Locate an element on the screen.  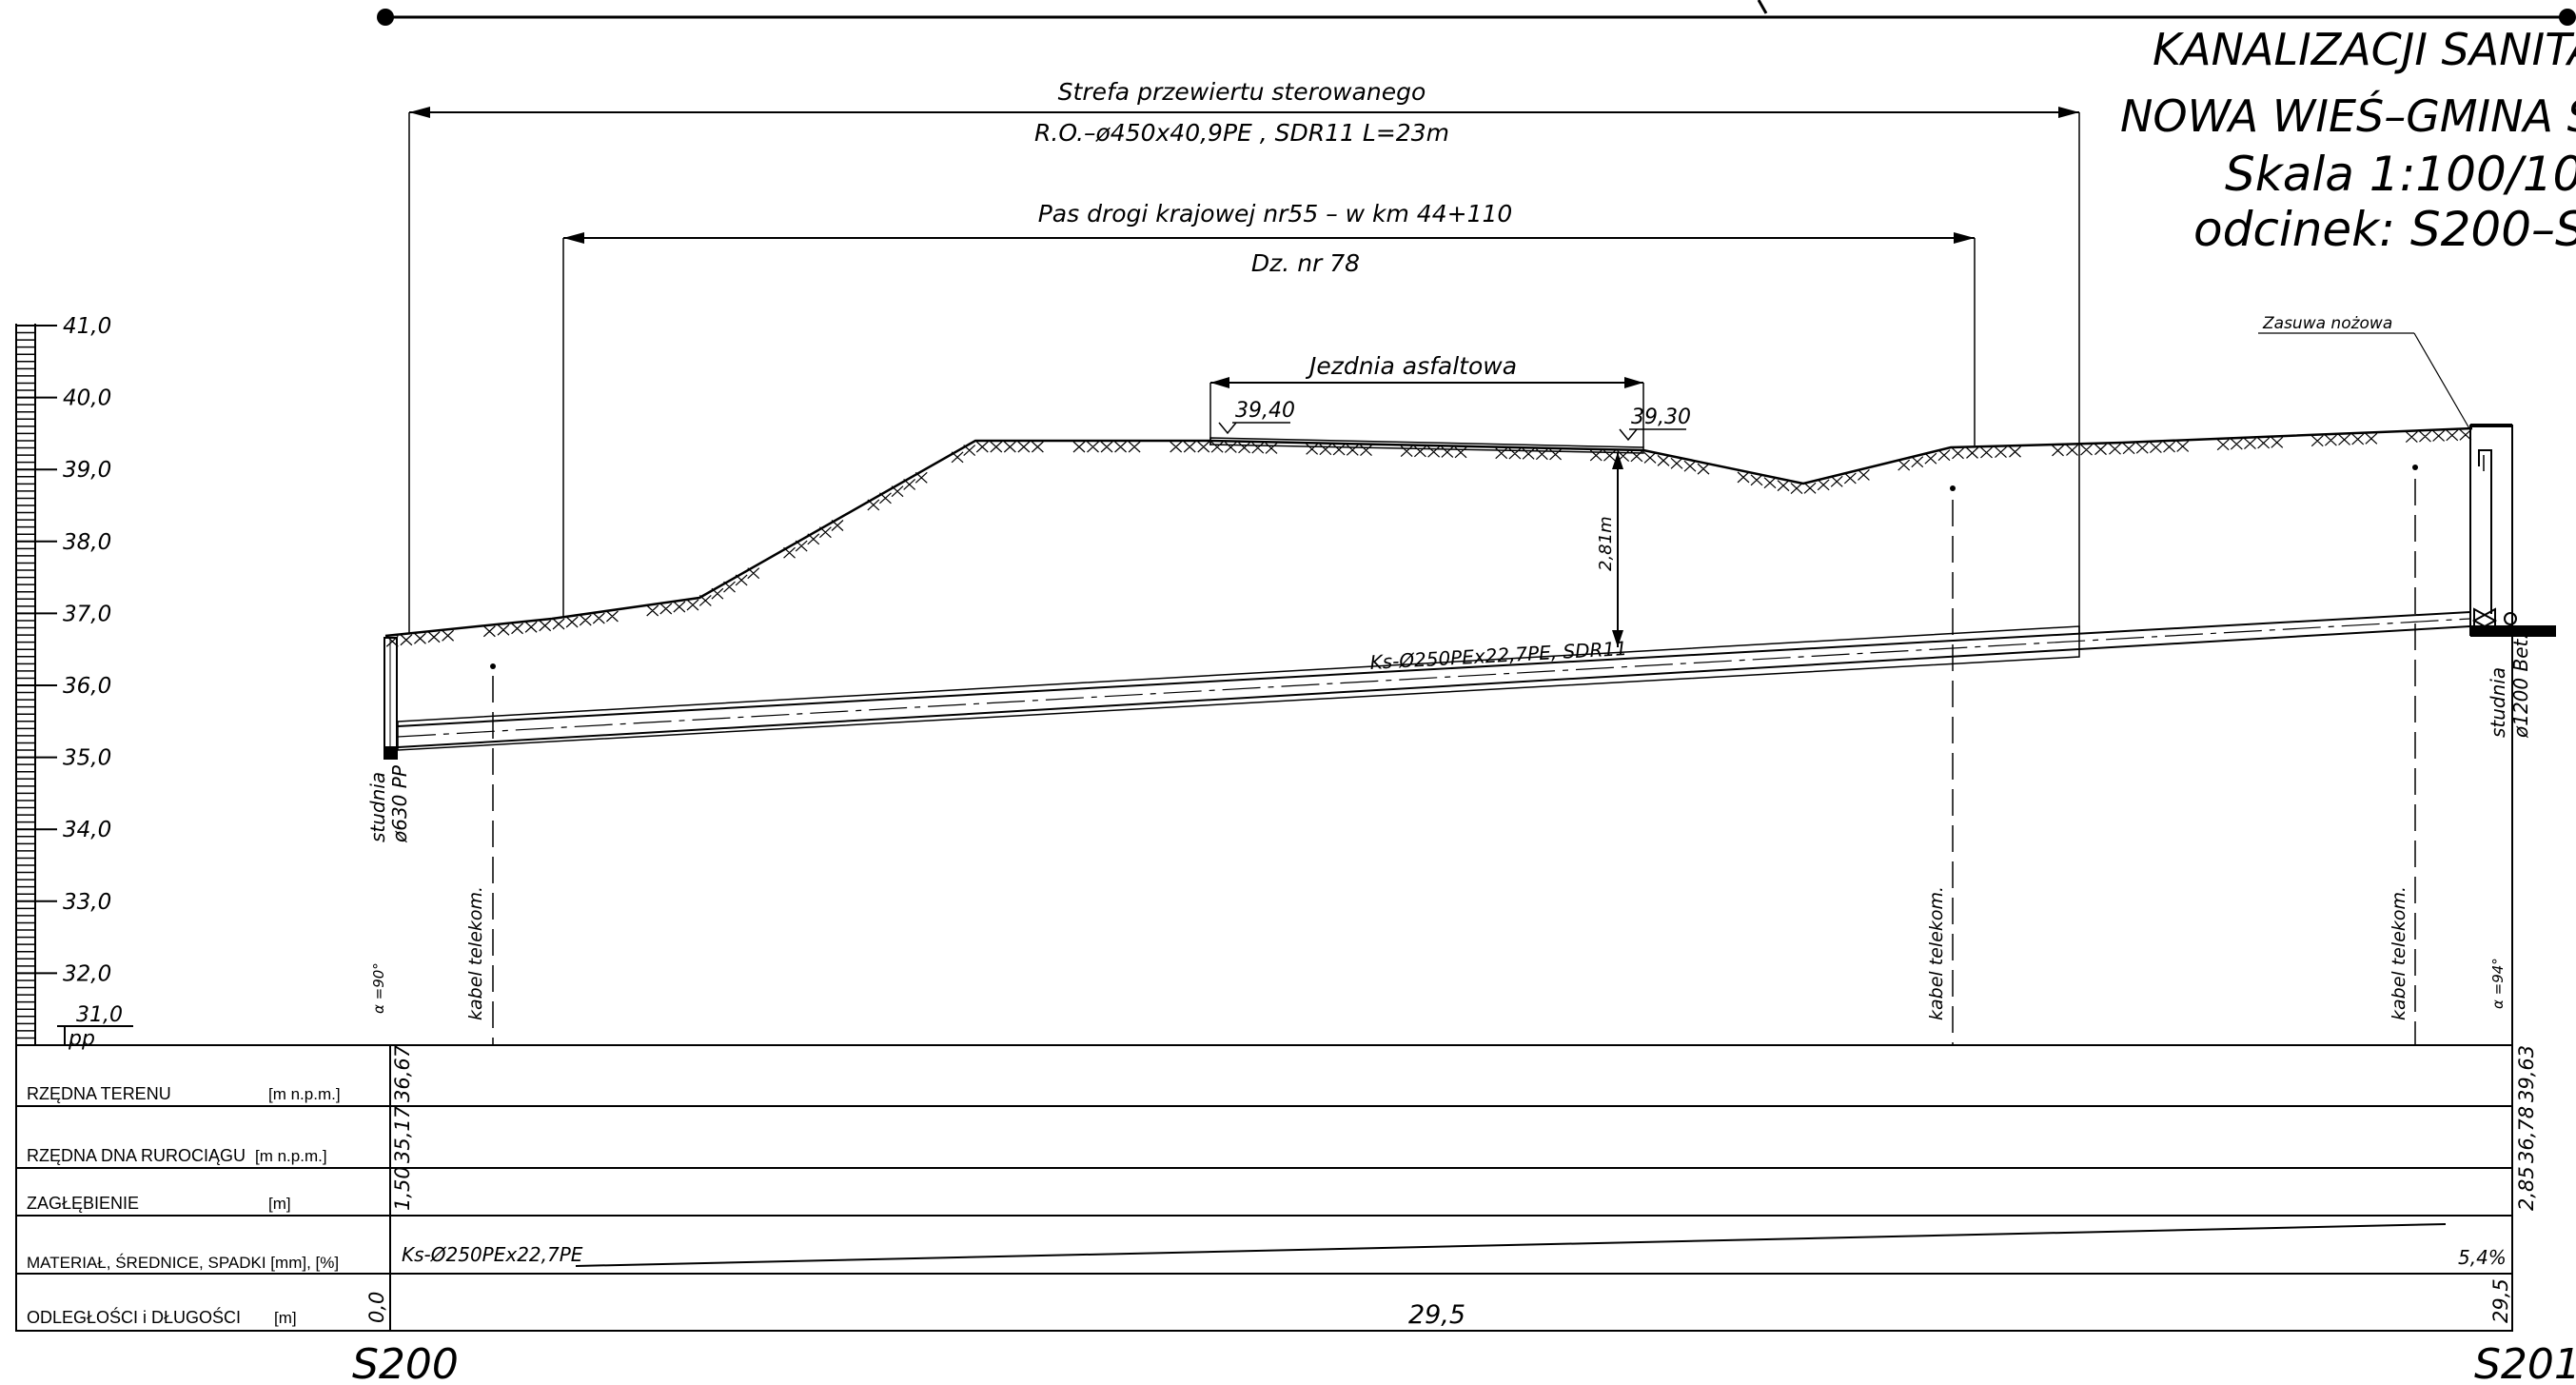
scale-tick-label: 35,0 is located at coordinates (87, 758).